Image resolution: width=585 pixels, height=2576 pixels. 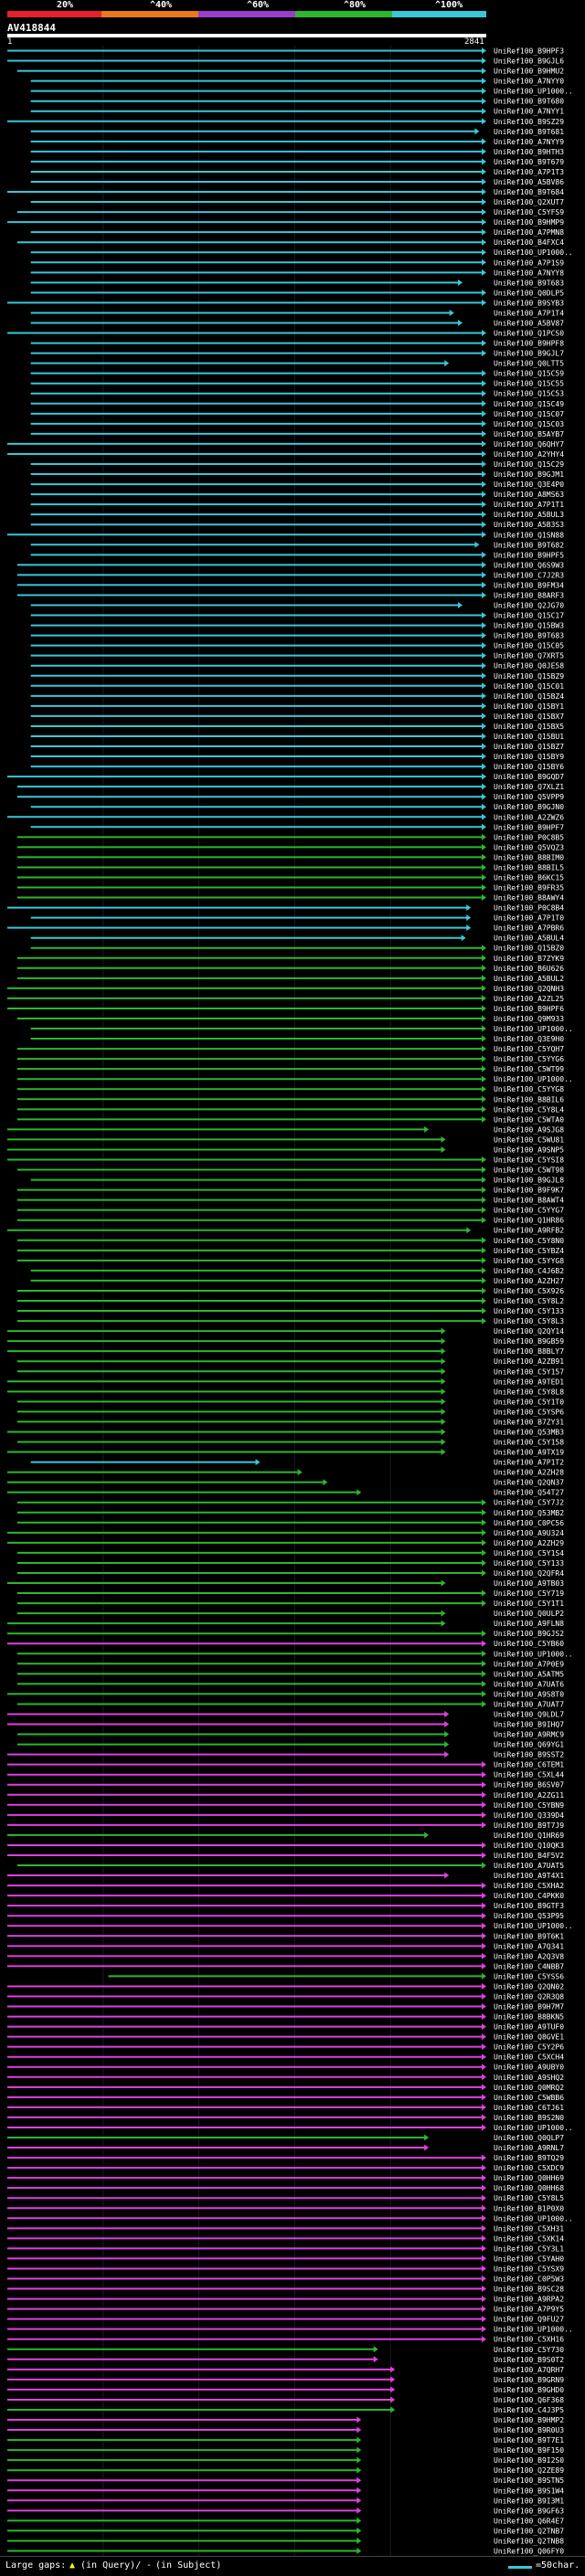 What do you see at coordinates (298, 172) in the screenshot?
I see `hit-row: UniRef100_A7P1T3` at bounding box center [298, 172].